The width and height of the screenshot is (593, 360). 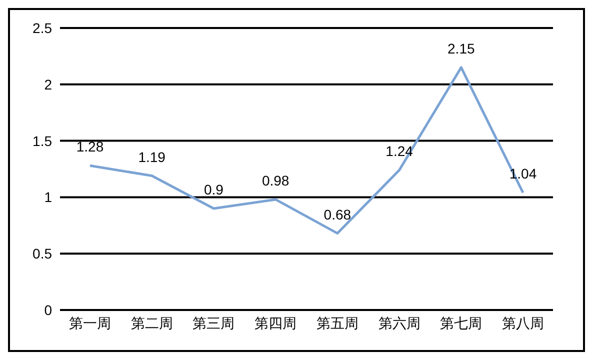 I want to click on x-tick-label: 第七周, so click(x=461, y=322).